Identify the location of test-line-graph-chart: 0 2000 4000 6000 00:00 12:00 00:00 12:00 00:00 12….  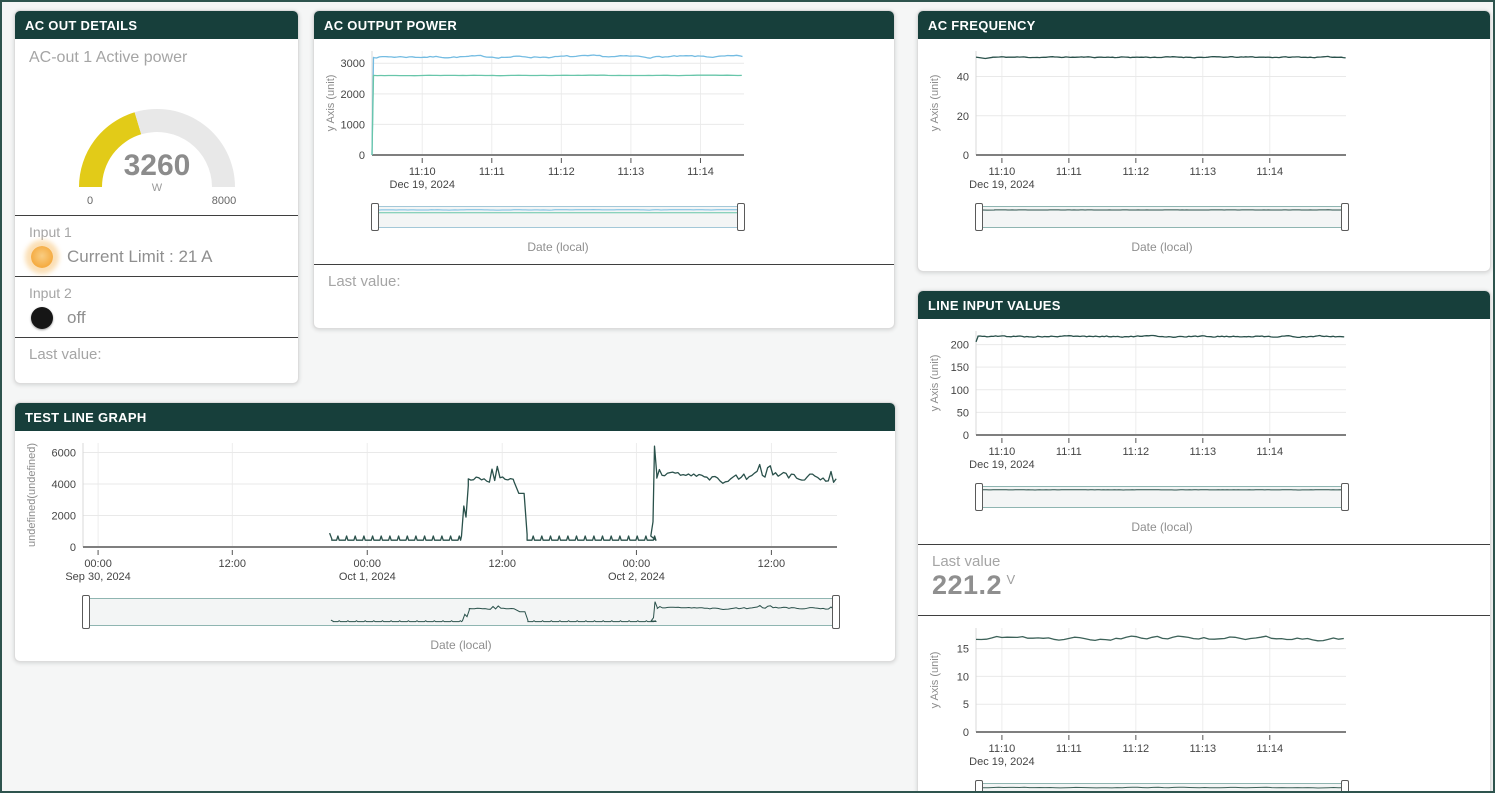
(435, 509).